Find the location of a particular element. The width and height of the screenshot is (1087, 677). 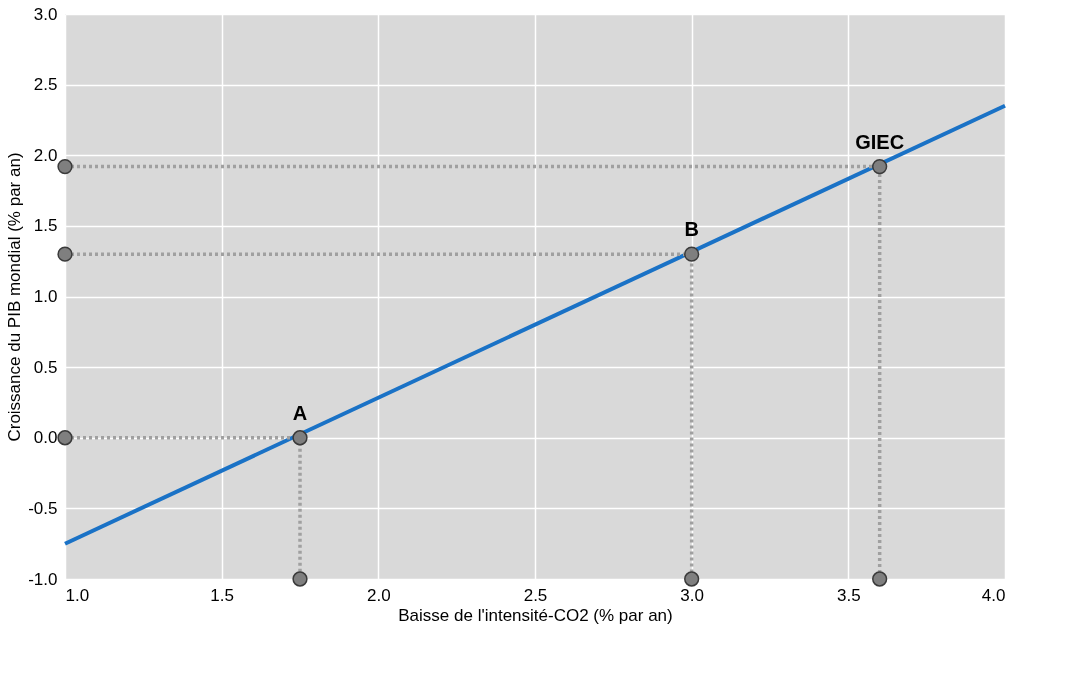

y-tick-label: 2.0 is located at coordinates (45, 155).